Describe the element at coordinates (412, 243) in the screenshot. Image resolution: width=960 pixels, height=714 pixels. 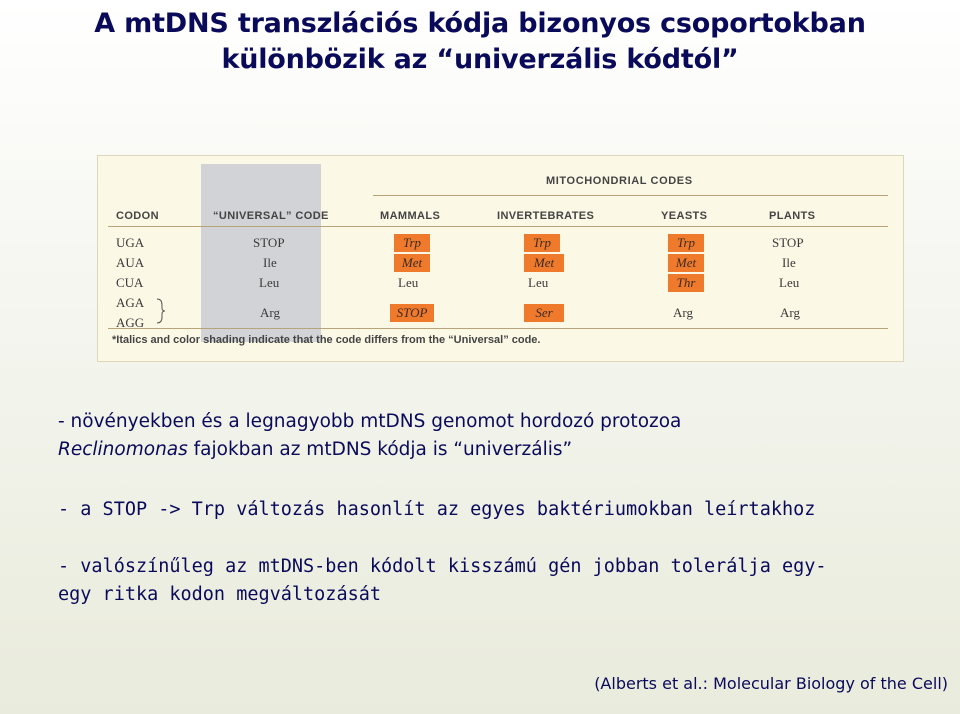
I see `mammals-uga: Trp` at that location.